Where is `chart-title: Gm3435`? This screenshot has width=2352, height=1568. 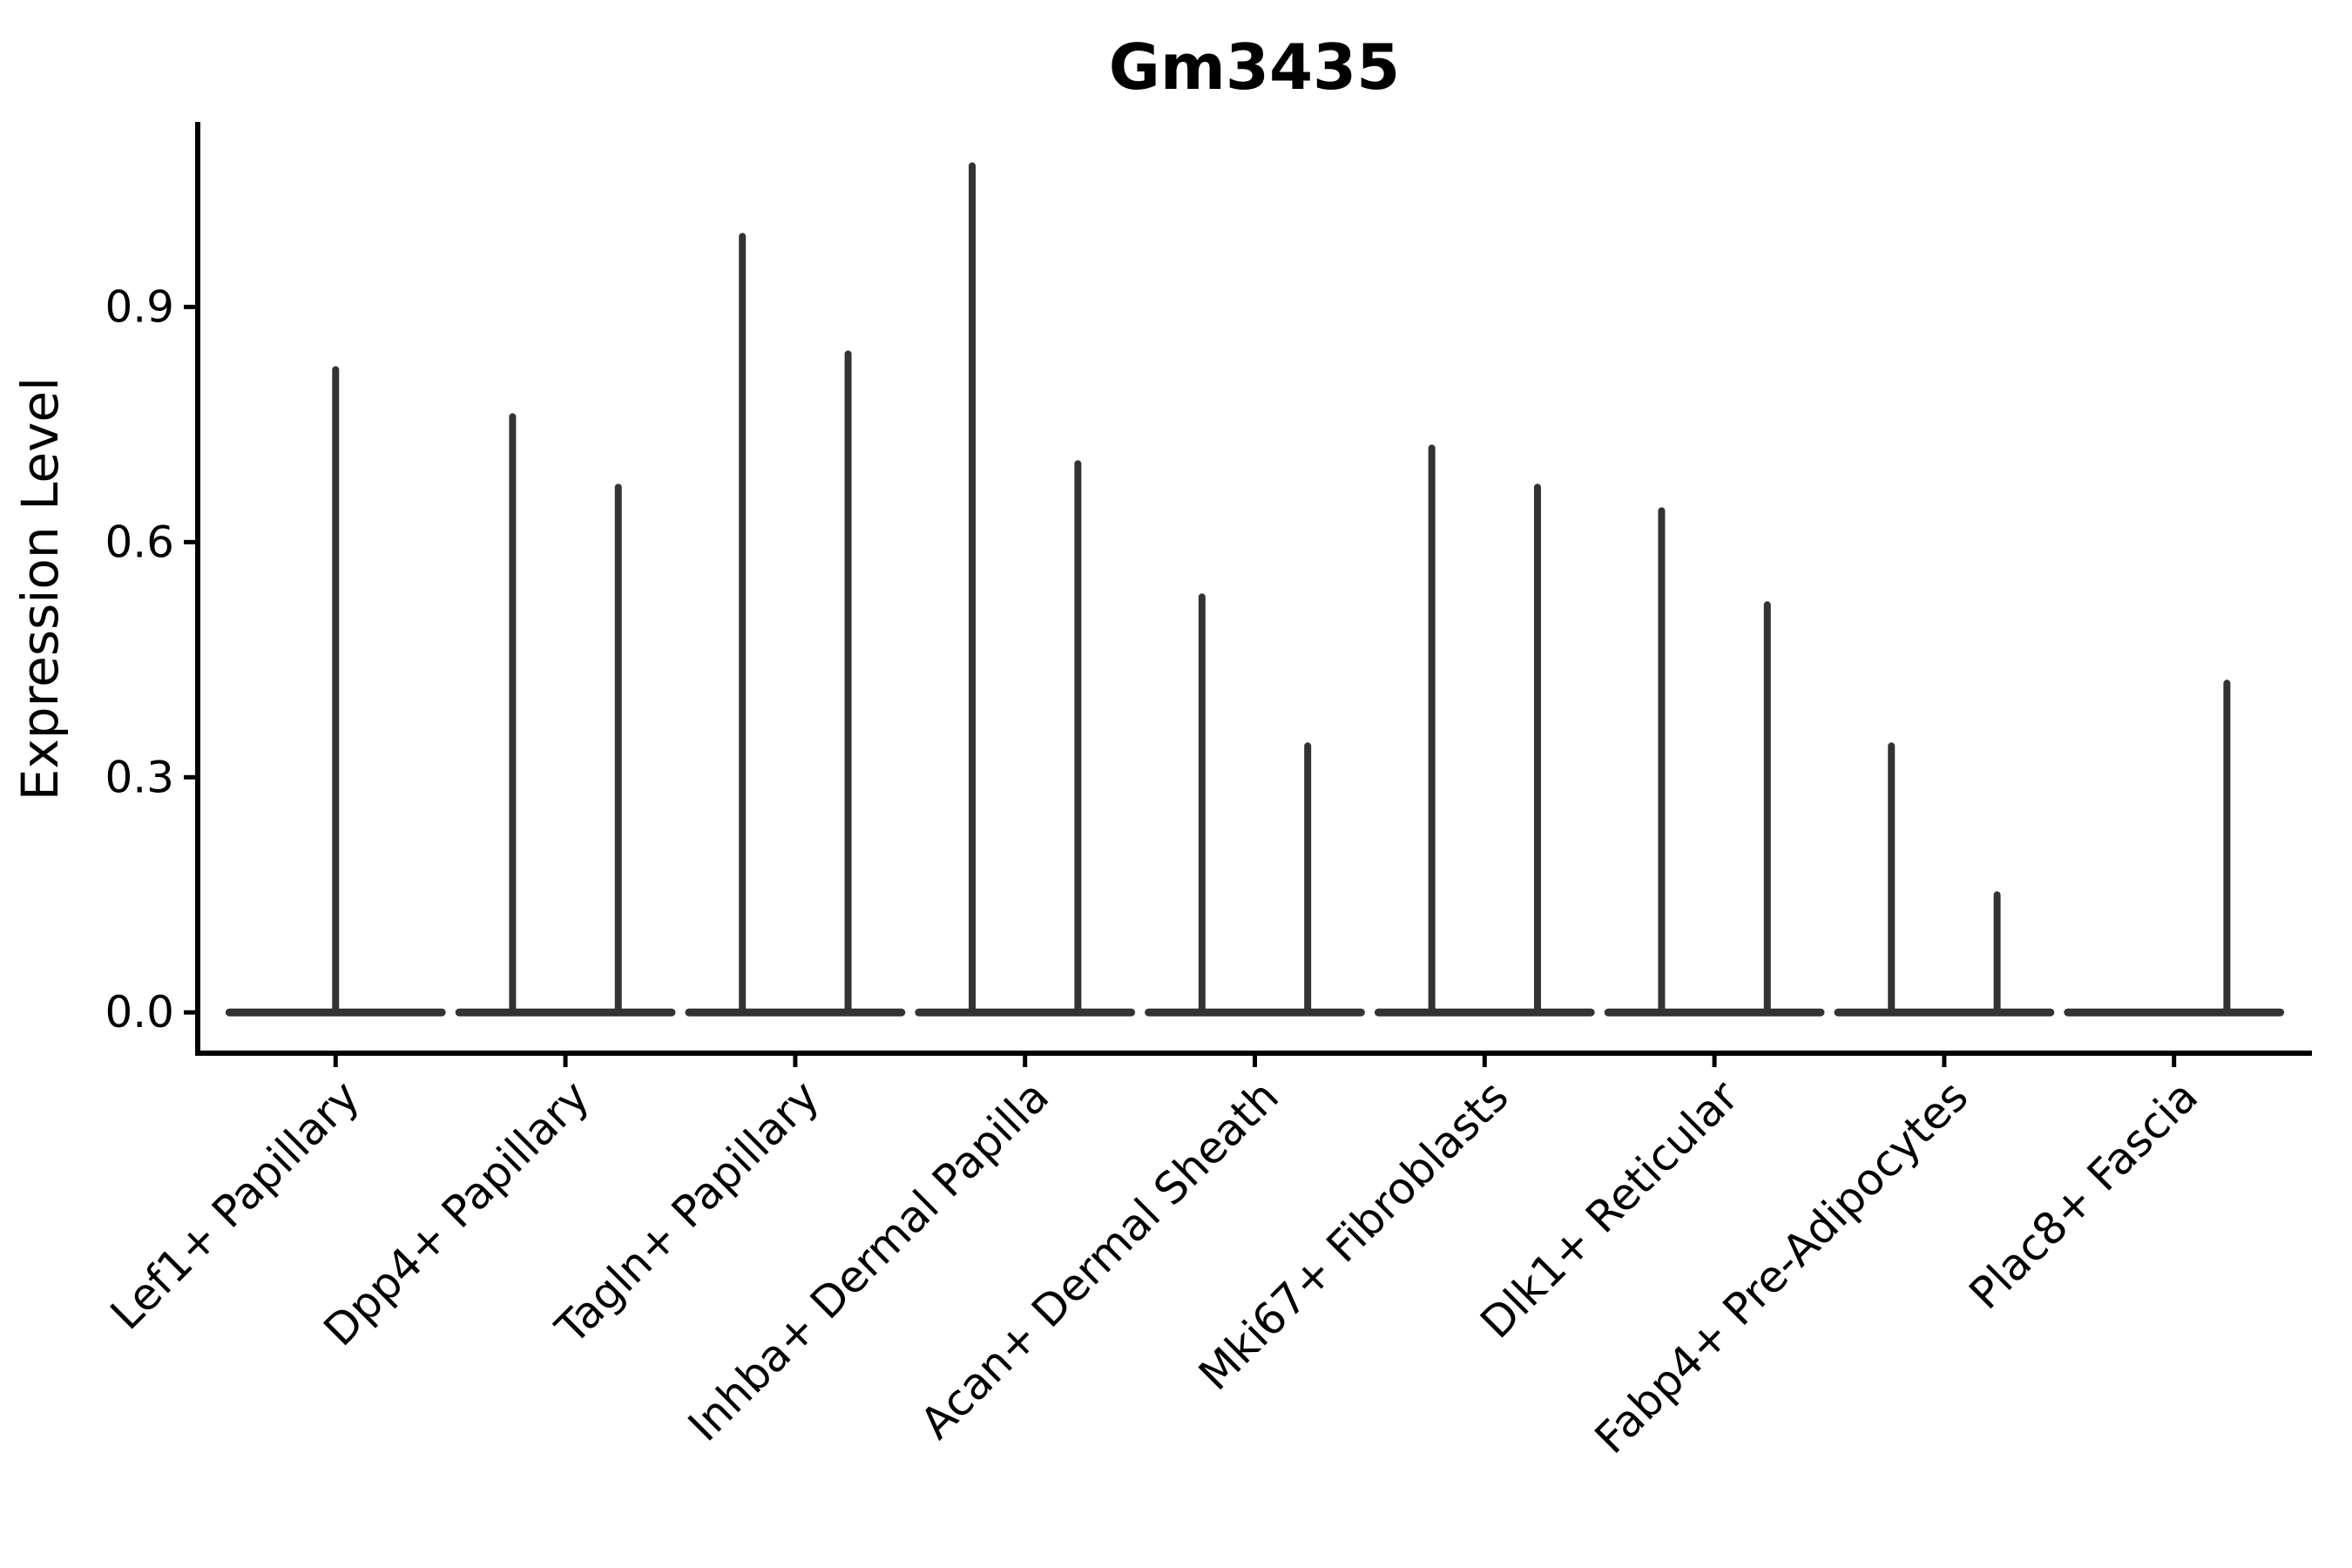
chart-title: Gm3435 is located at coordinates (1255, 67).